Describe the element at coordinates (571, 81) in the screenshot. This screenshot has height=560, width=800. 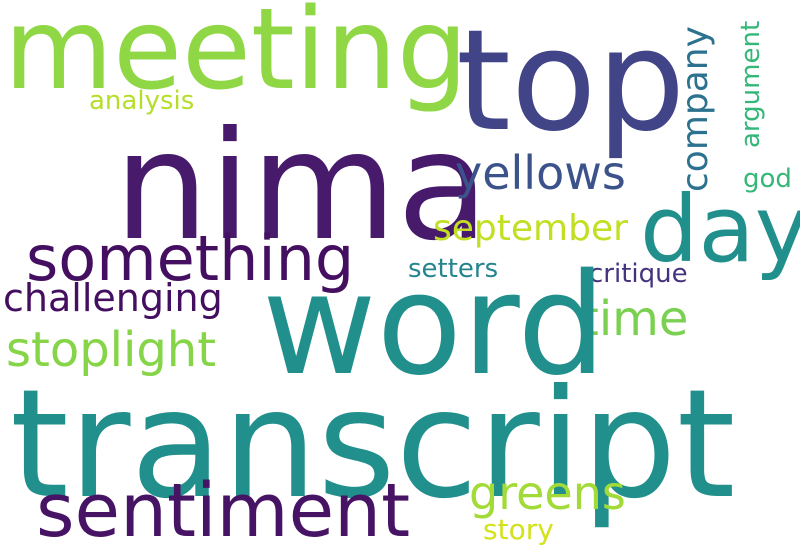
I see `word-top: top` at that location.